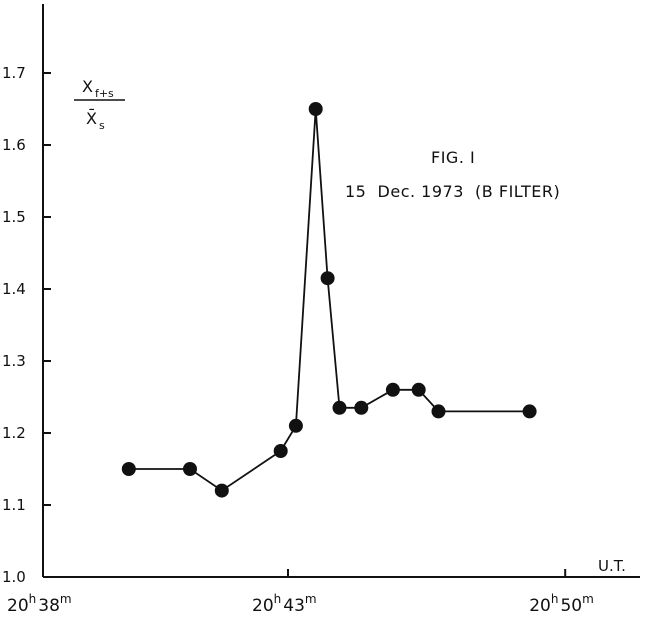 Image resolution: width=656 pixels, height=619 pixels. I want to click on y-tick-label: 1.2, so click(14, 433).